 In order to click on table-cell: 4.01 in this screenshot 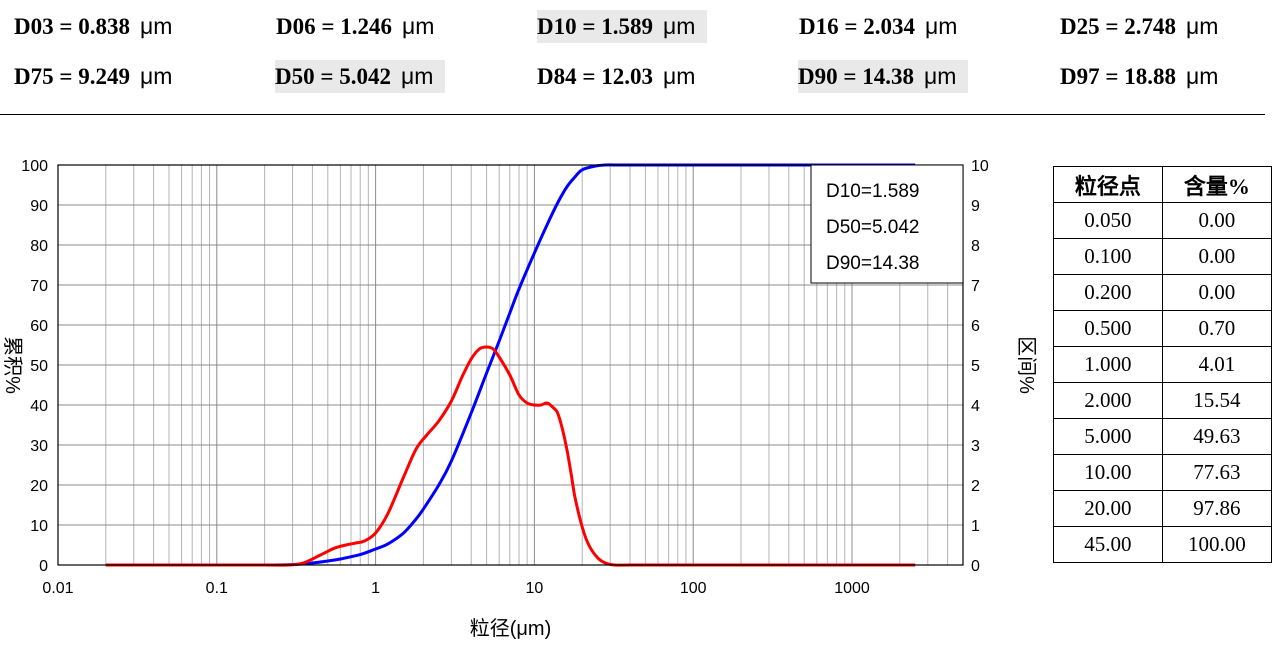, I will do `click(1216, 364)`.